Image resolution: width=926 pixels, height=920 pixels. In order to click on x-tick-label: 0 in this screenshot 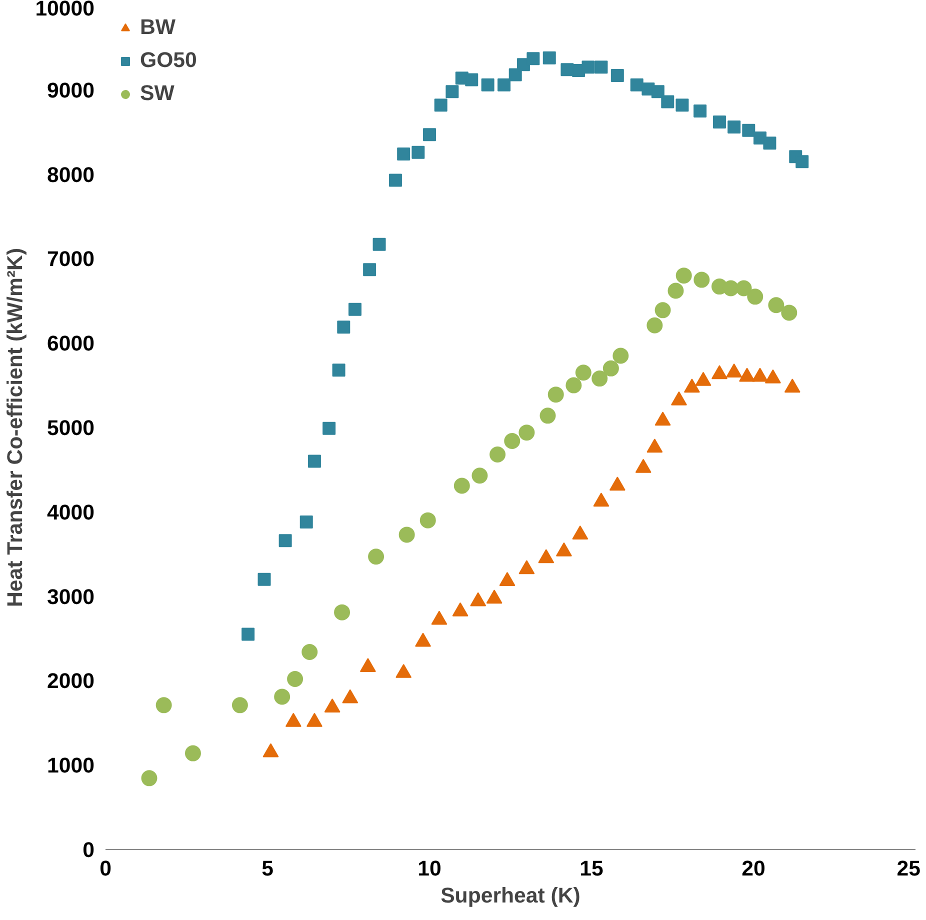, I will do `click(106, 868)`.